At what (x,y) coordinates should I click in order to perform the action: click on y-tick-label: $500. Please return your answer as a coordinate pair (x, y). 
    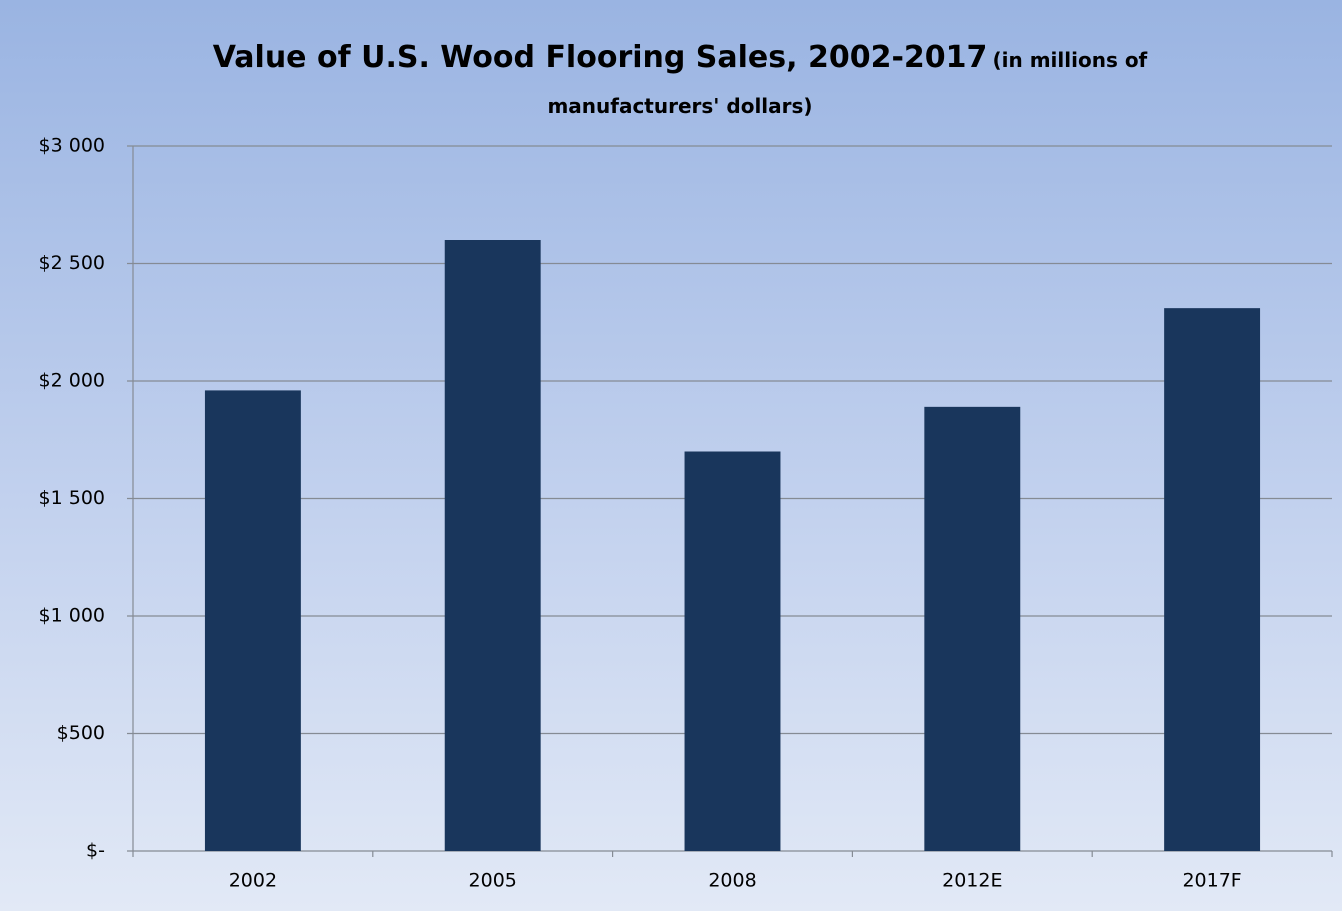
    Looking at the image, I should click on (81, 733).